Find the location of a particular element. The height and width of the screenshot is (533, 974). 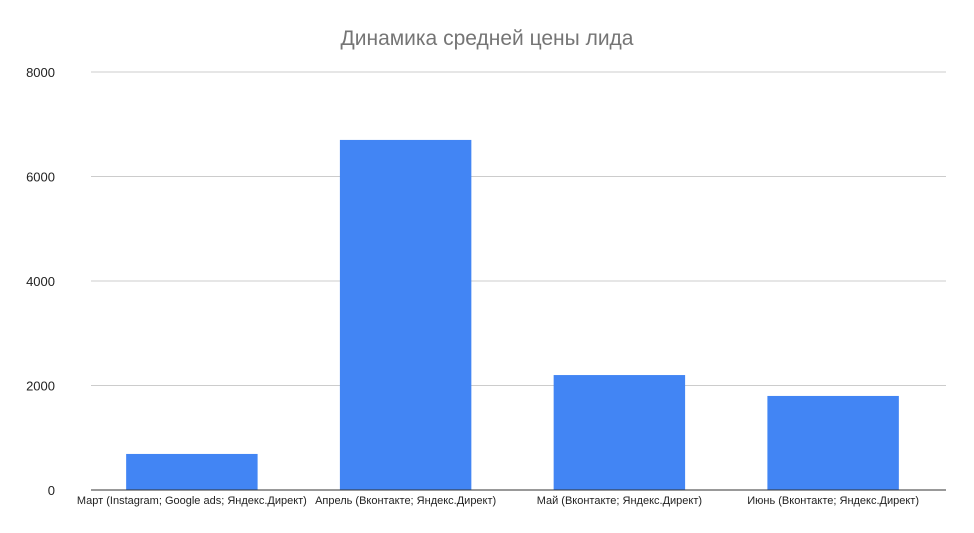

y-tick-label: 4000 is located at coordinates (40, 281).